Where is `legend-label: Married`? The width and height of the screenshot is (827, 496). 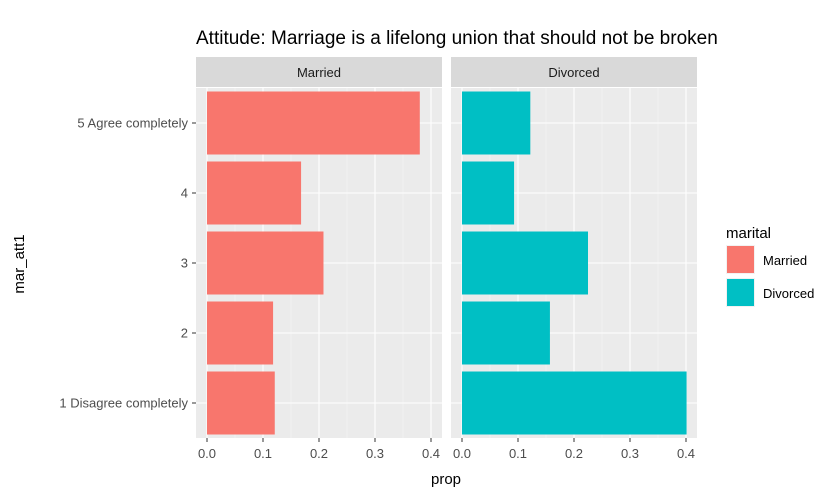
legend-label: Married is located at coordinates (785, 260).